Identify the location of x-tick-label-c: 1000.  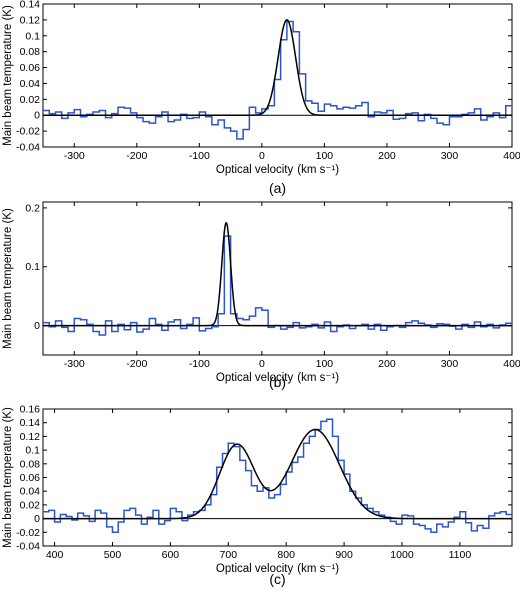
(402, 555).